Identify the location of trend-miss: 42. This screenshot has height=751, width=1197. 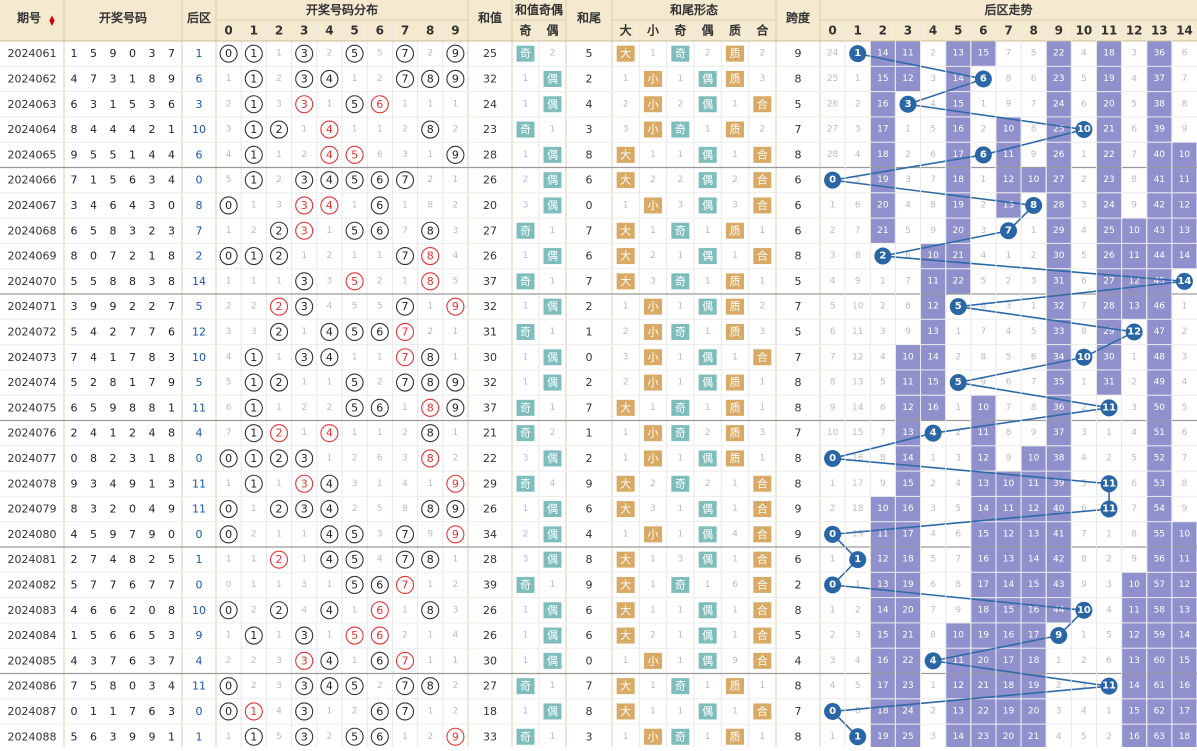
(1159, 205).